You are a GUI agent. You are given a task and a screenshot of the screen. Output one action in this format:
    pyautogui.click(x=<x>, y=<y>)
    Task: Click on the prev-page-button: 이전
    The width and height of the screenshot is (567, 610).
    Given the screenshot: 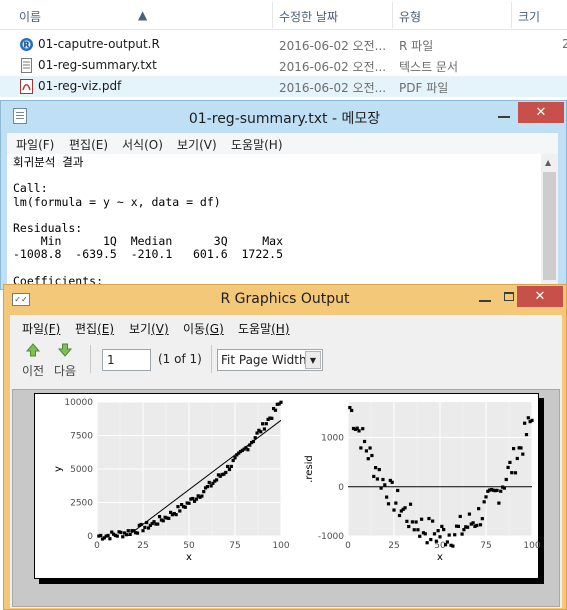 What is the action you would take?
    pyautogui.click(x=33, y=361)
    